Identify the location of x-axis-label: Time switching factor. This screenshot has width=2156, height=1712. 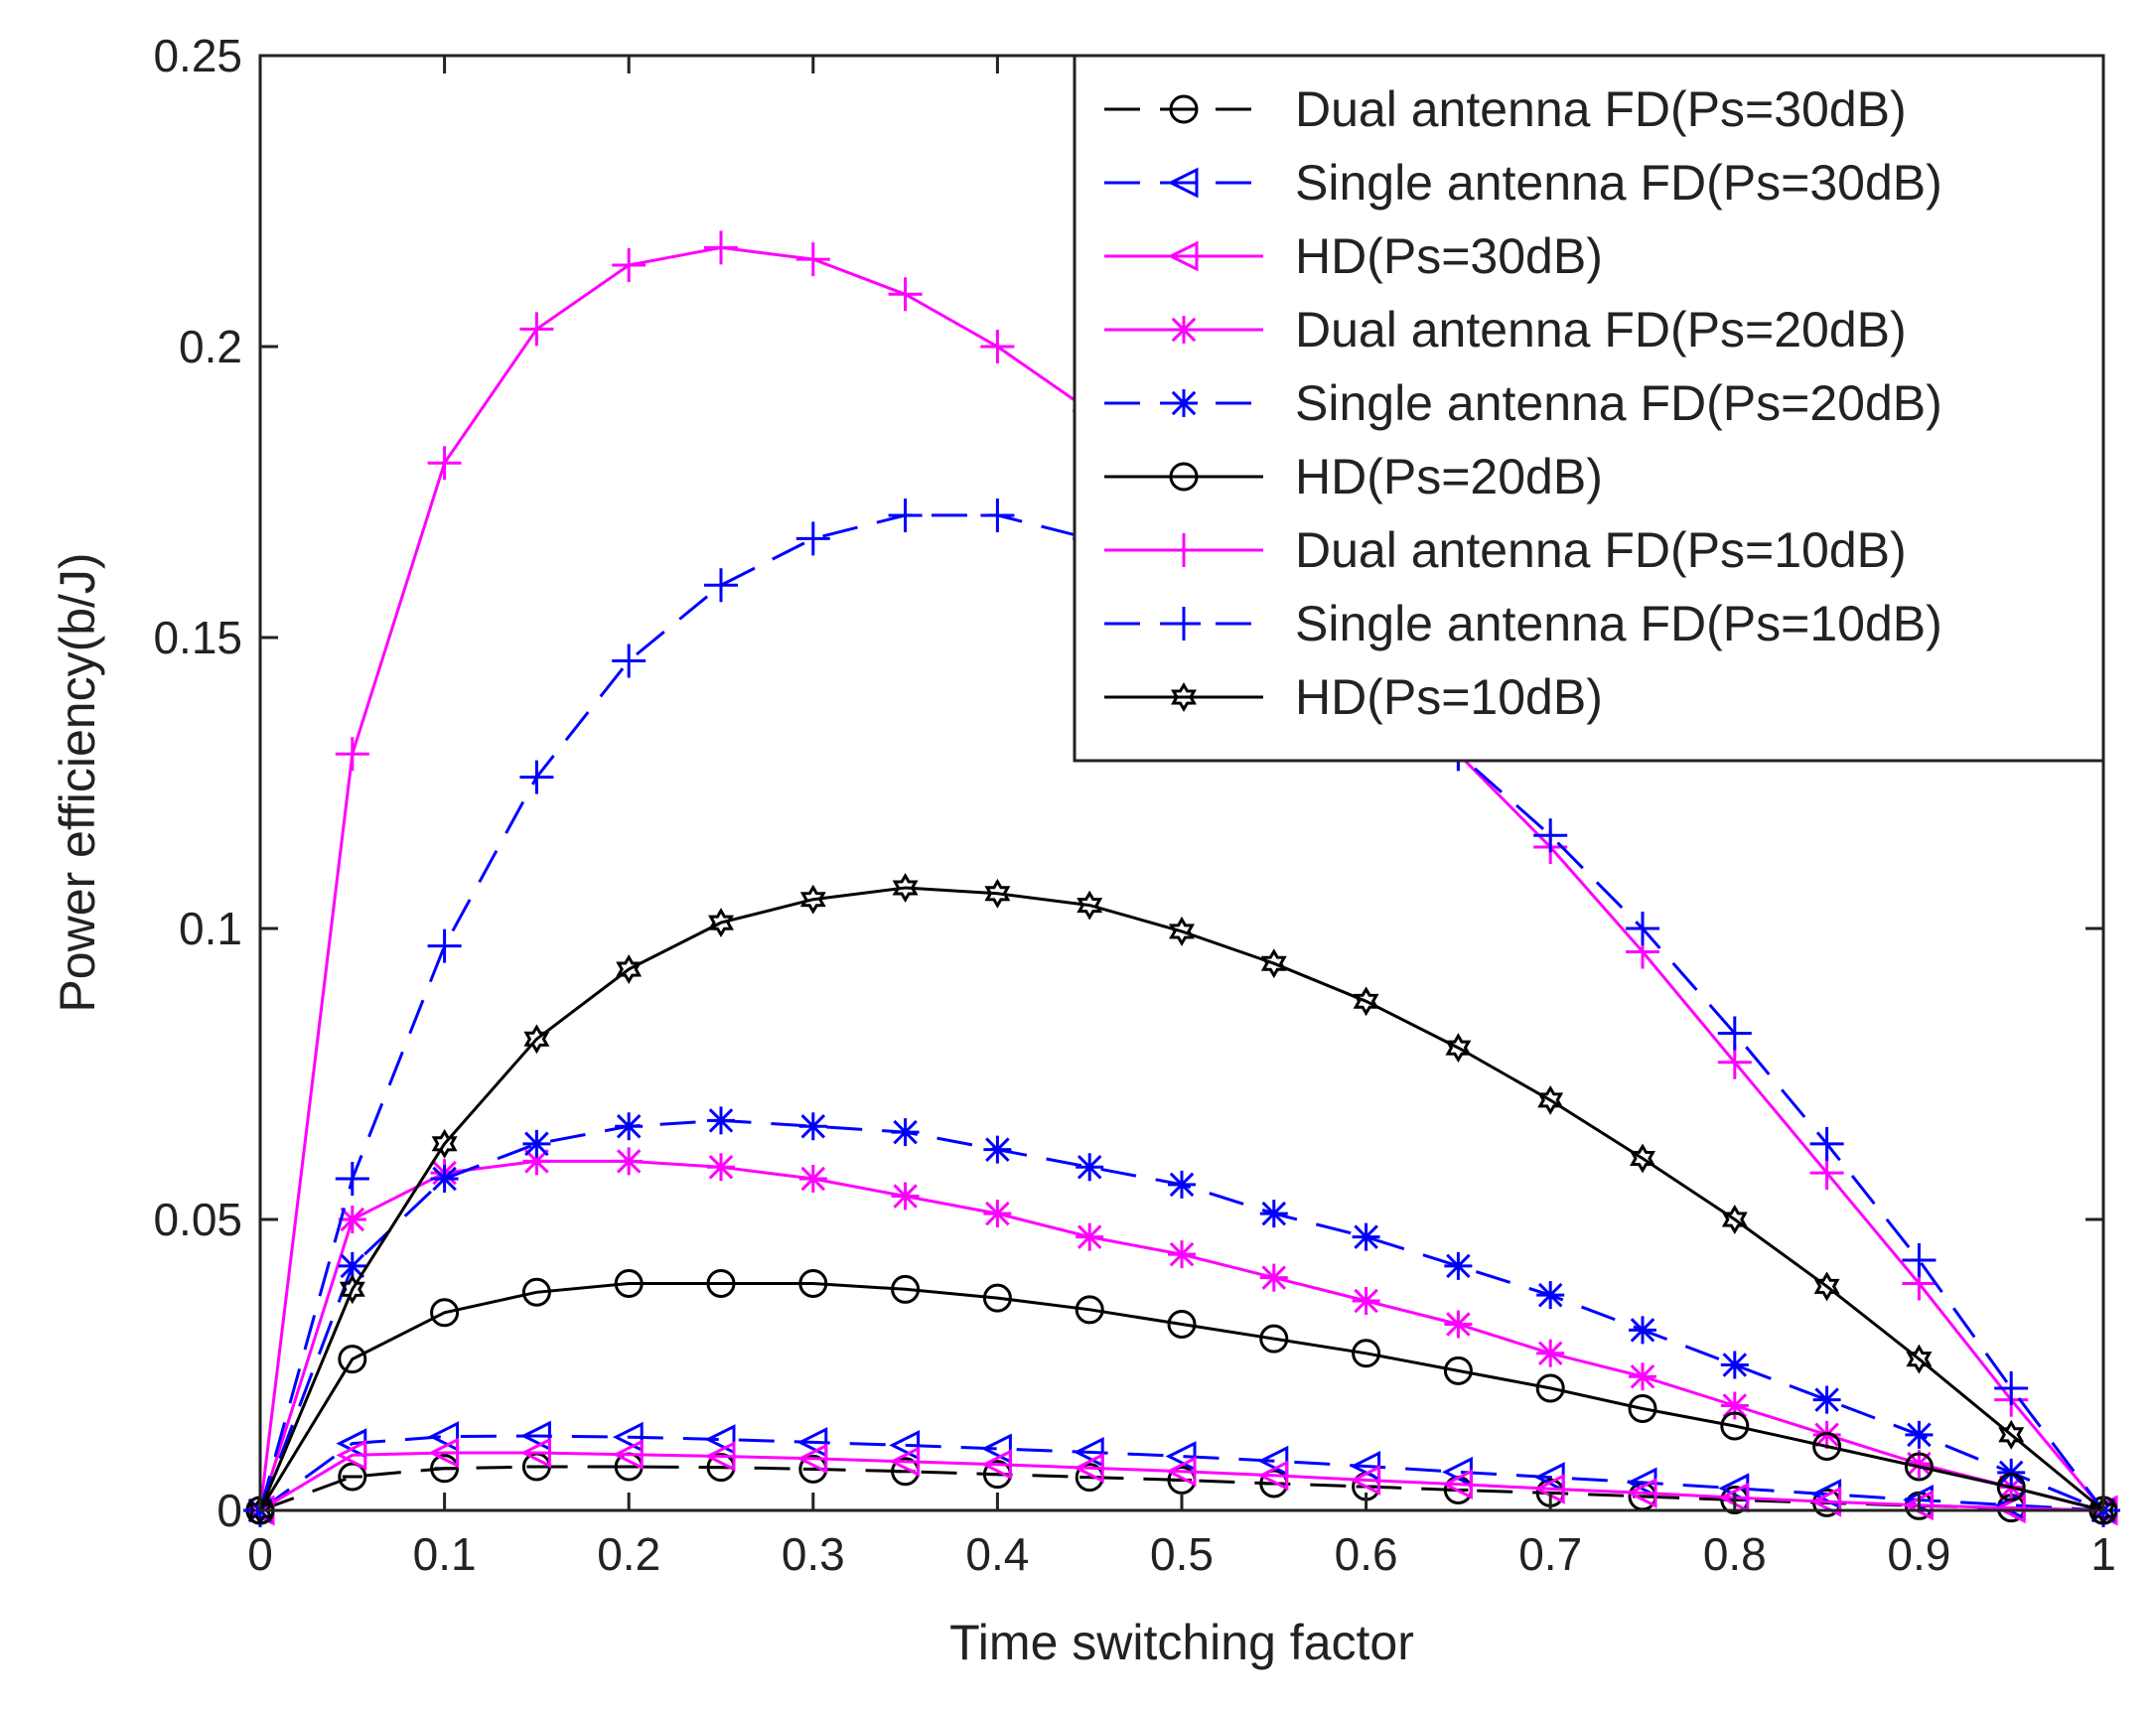
(1181, 1642).